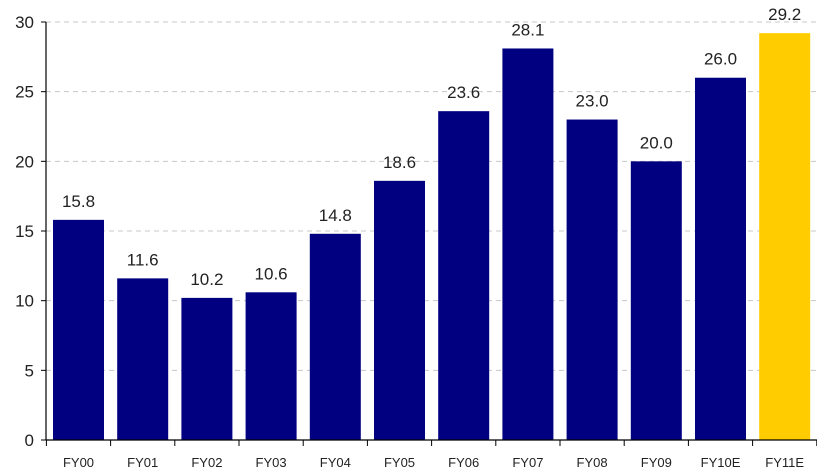 This screenshot has height=474, width=817. Describe the element at coordinates (399, 162) in the screenshot. I see `data-label-fy05: 18.6` at that location.